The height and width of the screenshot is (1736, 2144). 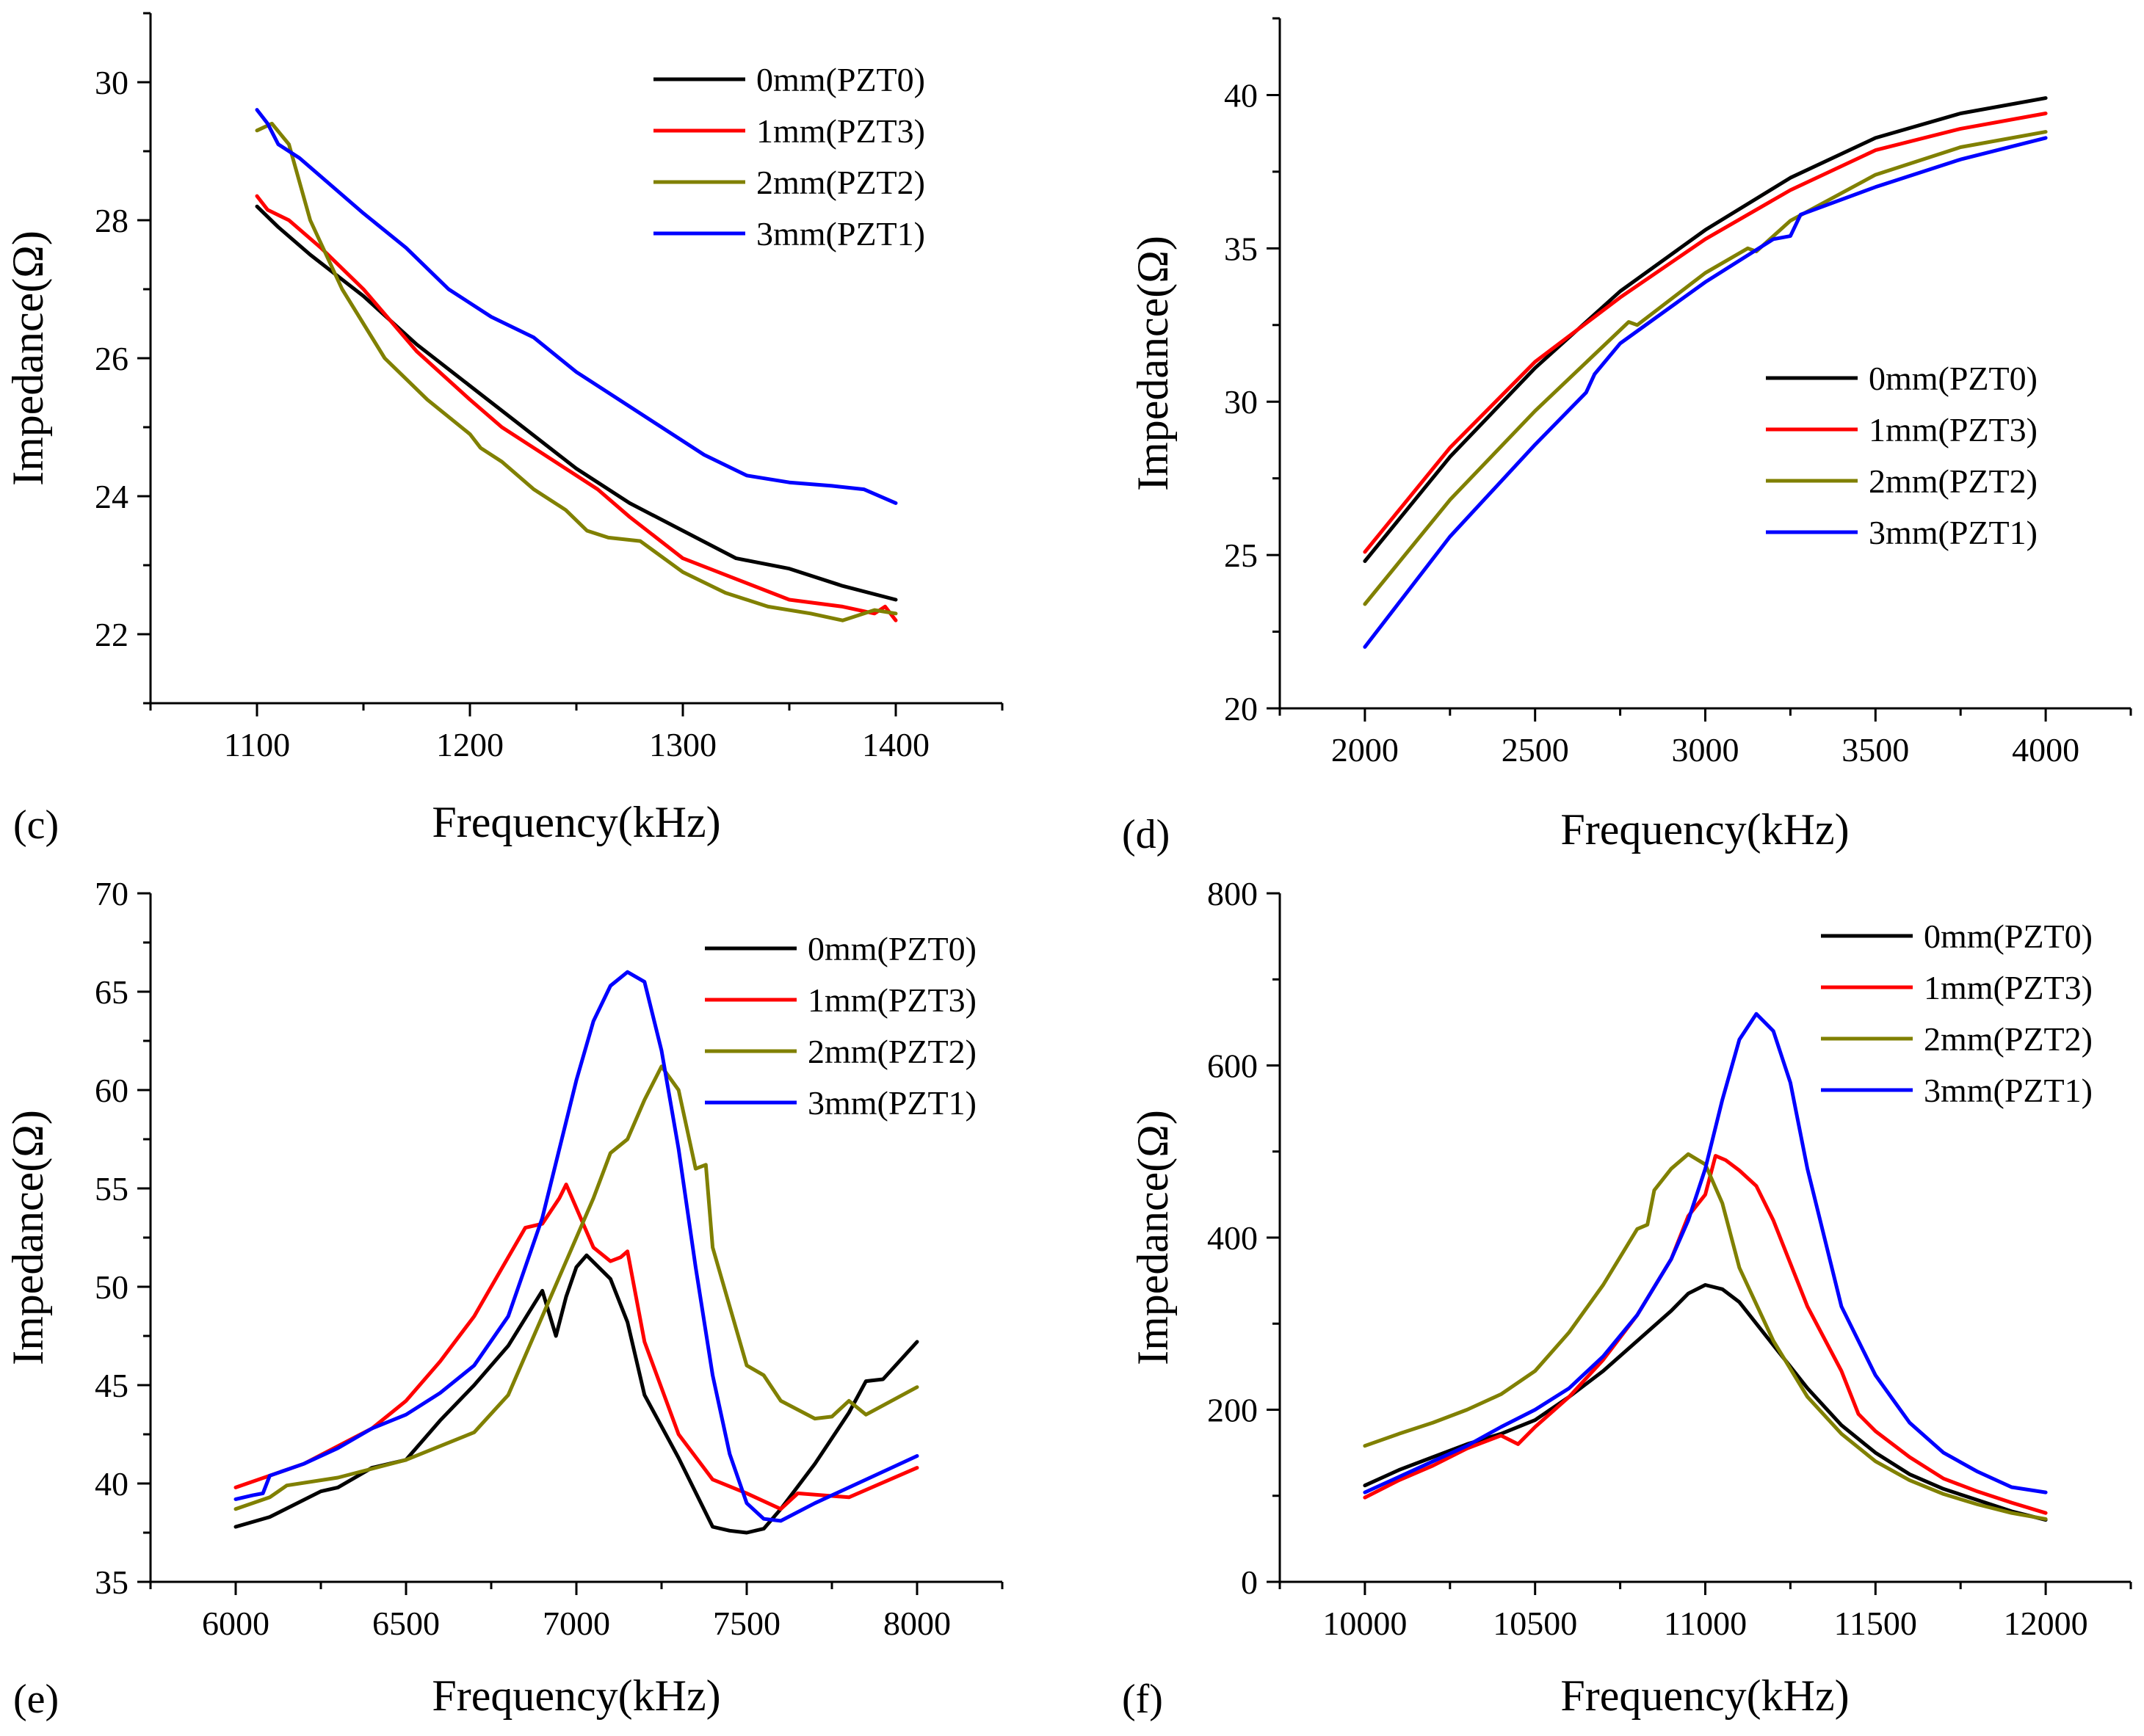 What do you see at coordinates (111, 992) in the screenshot?
I see `y-tick-label: 65` at bounding box center [111, 992].